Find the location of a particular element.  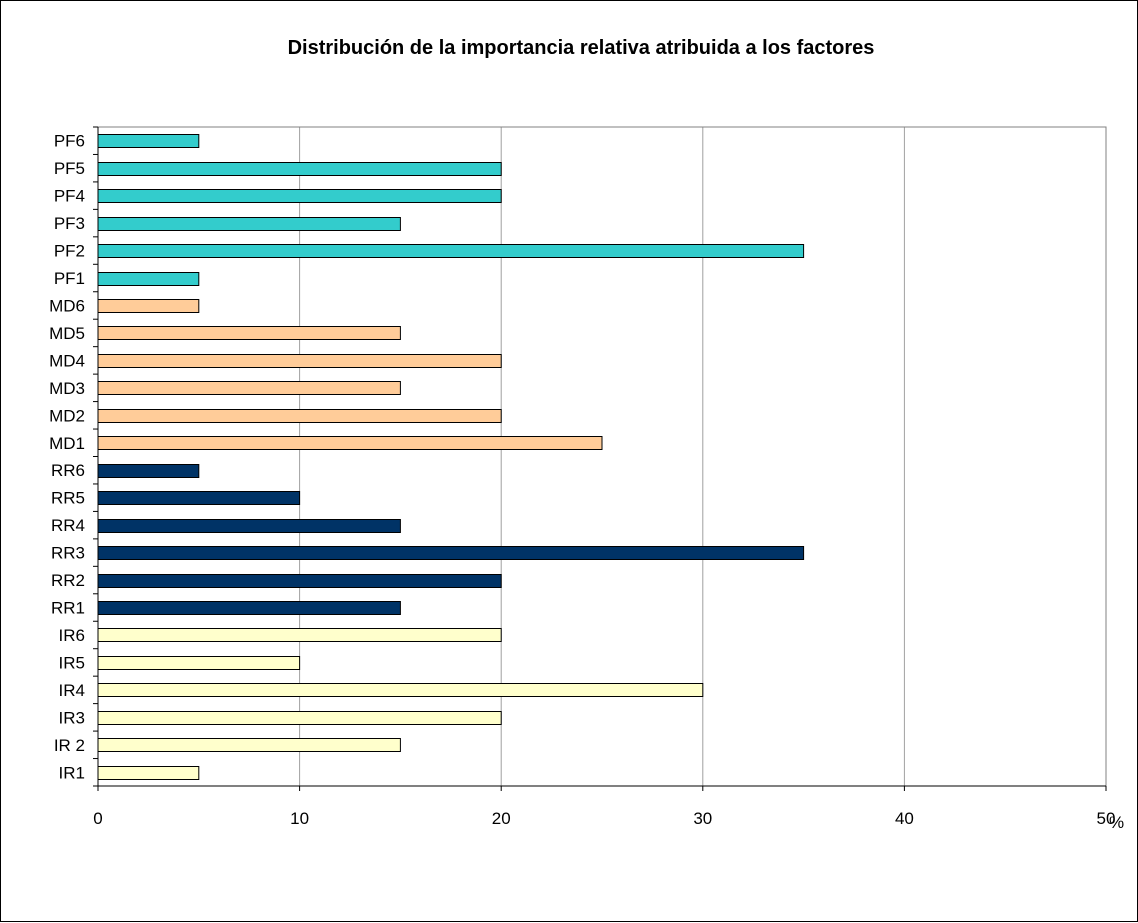

bar-IR2 is located at coordinates (249, 745).